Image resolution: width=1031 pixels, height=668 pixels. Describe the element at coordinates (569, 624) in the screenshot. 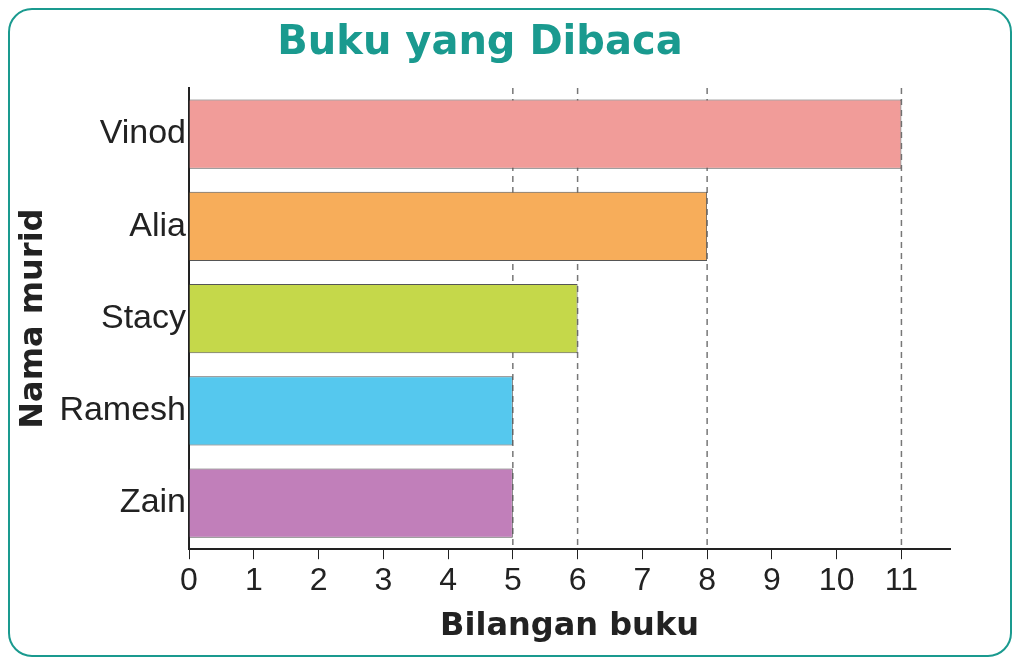

I see `x-axis-title: Bilangan buku` at that location.